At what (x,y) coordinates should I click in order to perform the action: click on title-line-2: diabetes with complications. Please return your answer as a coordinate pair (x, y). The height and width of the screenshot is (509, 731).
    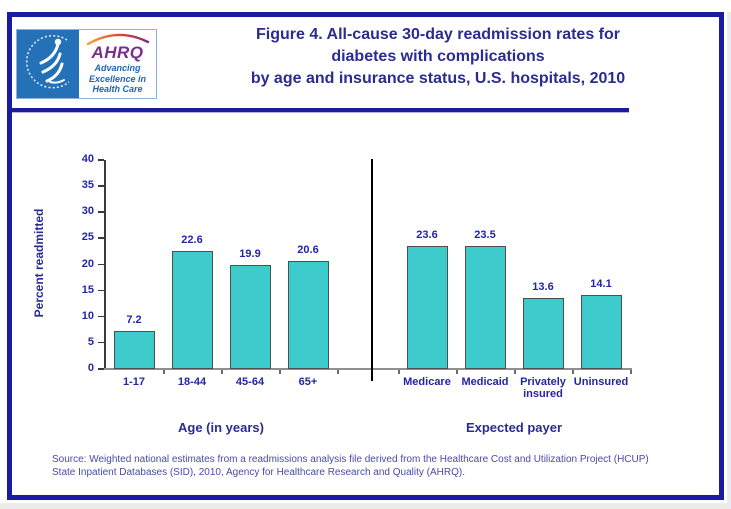
    Looking at the image, I should click on (438, 56).